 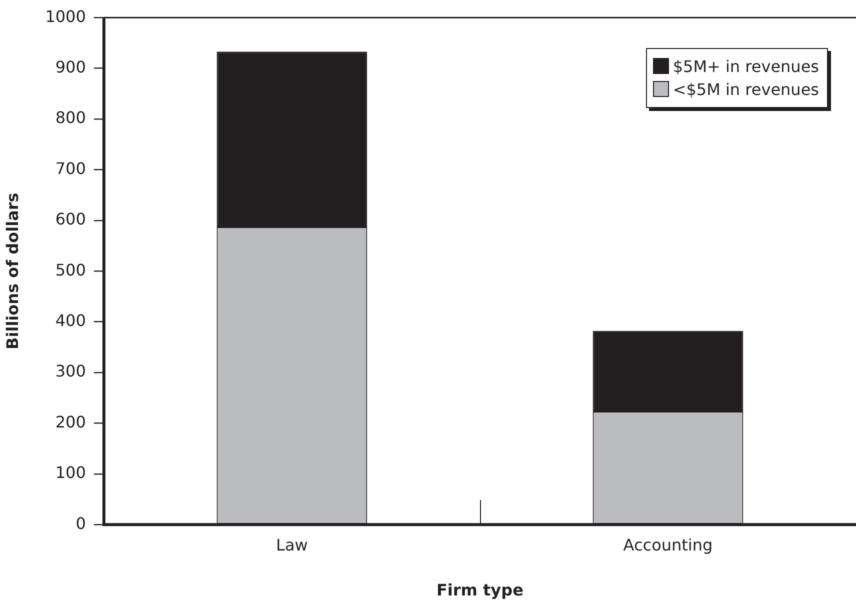 I want to click on y-tick-label: 400, so click(x=70, y=320).